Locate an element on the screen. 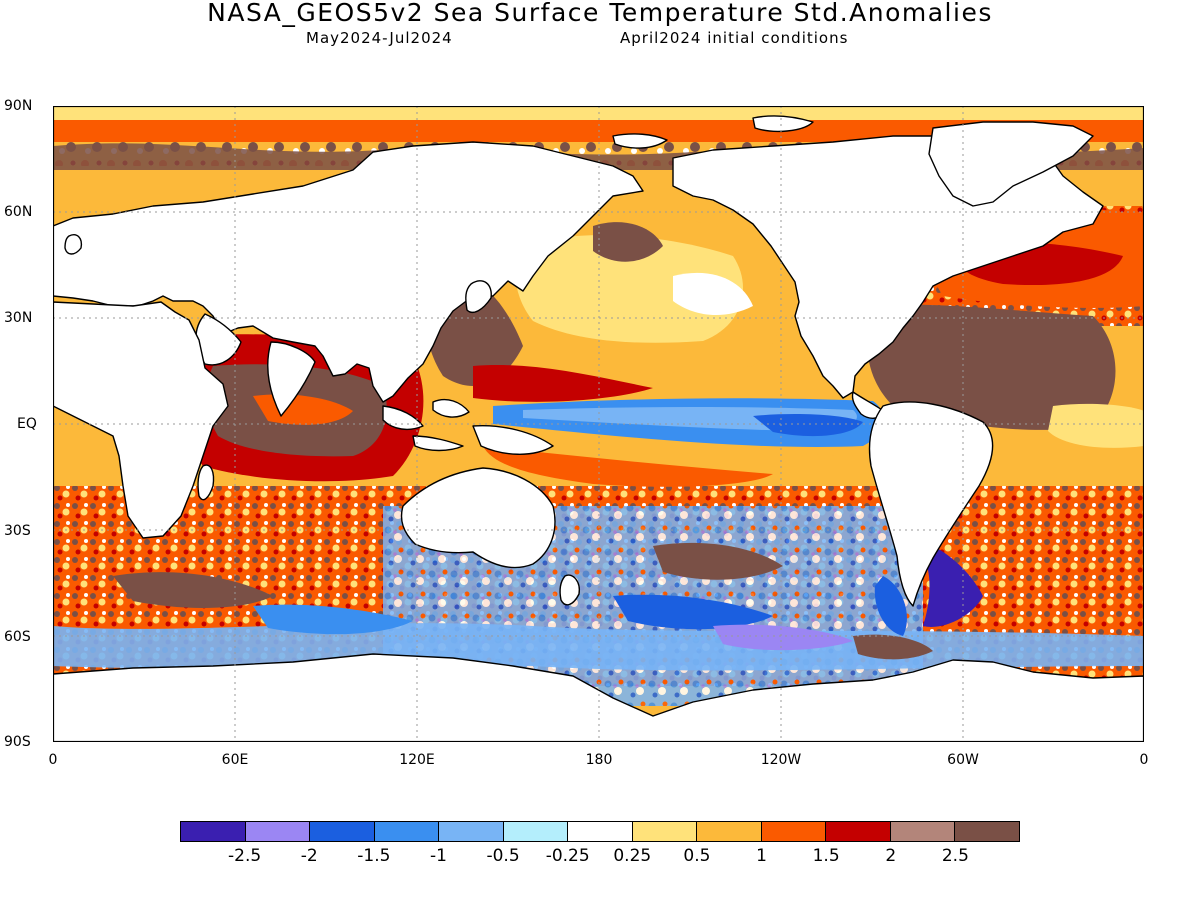  legend-tick-label: -2.5 is located at coordinates (245, 856).